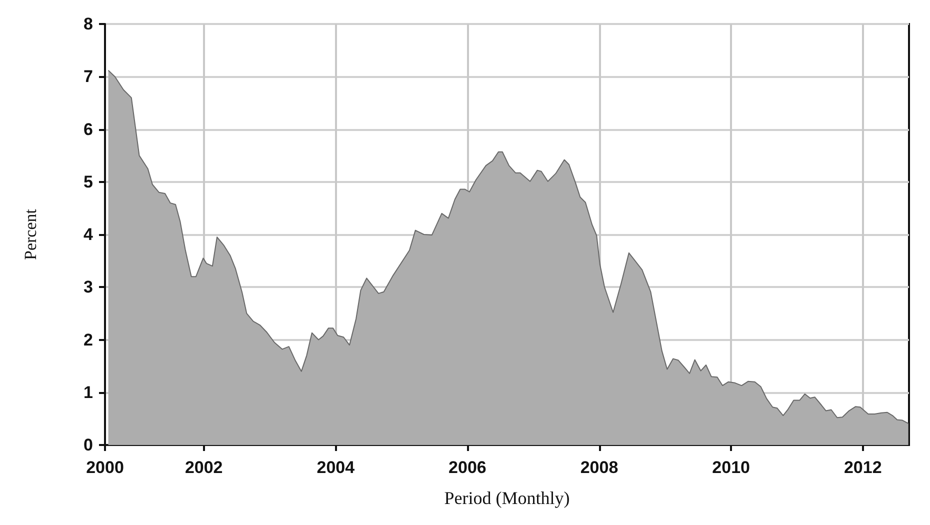 This screenshot has height=525, width=930. I want to click on x-tick-label: 2004, so click(336, 467).